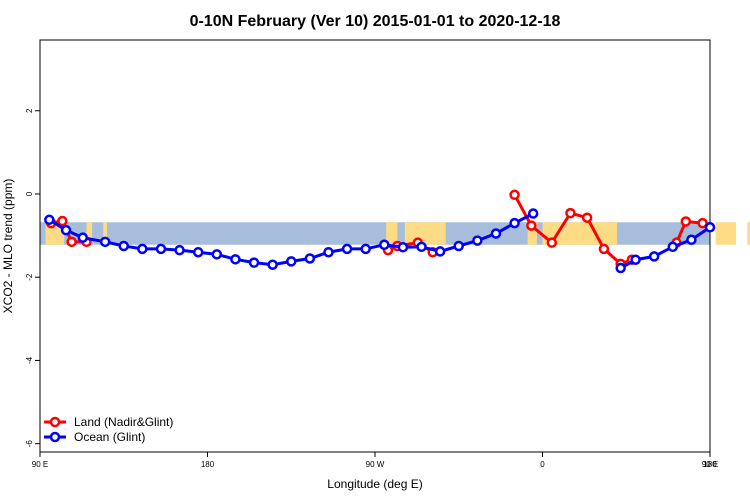 The width and height of the screenshot is (750, 500). I want to click on legend-label: Land (Nadir&Glint), so click(123, 422).